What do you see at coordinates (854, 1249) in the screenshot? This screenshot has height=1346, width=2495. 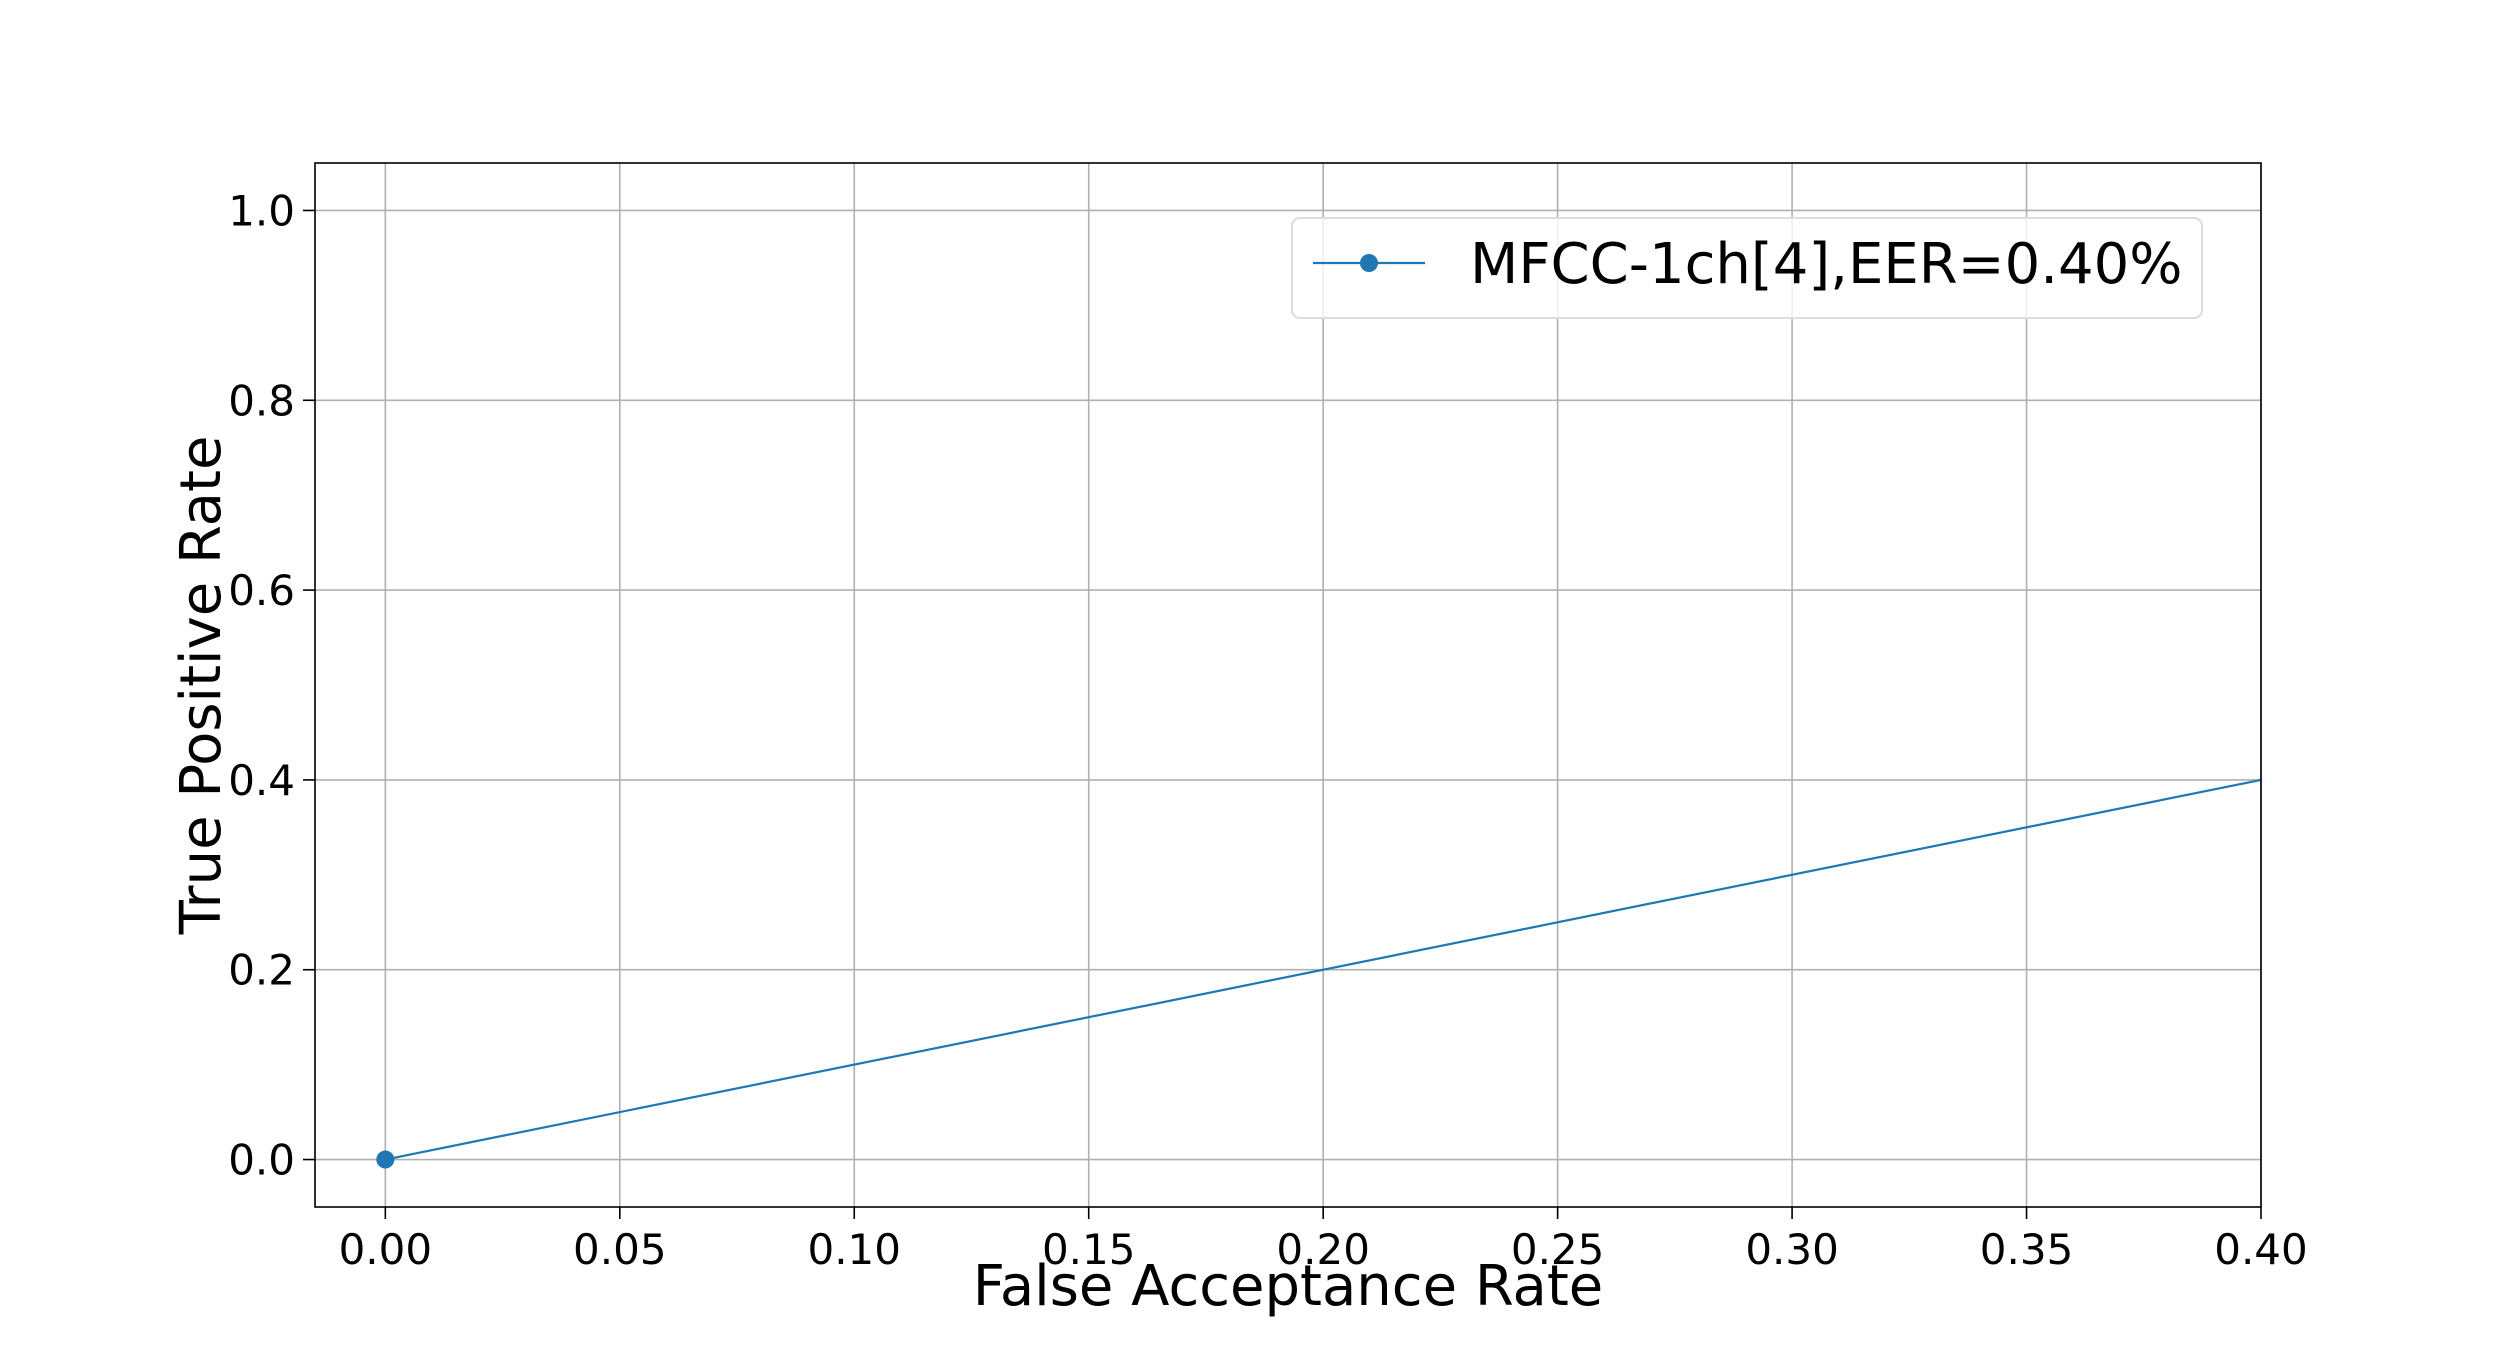 I see `x-tick-label: 0.10` at bounding box center [854, 1249].